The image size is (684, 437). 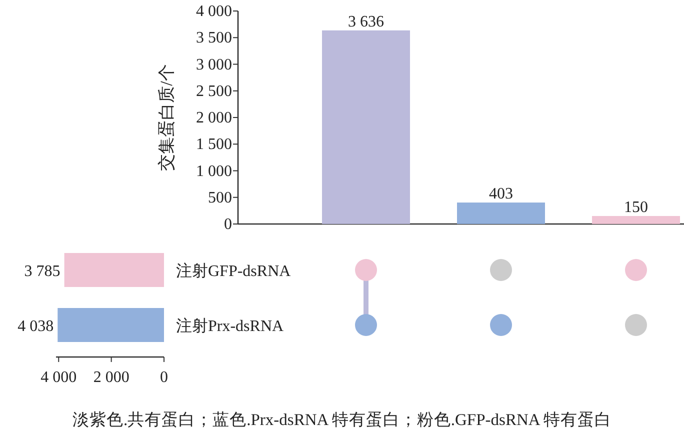 I want to click on x-tick-label: 4 000, so click(x=58, y=377).